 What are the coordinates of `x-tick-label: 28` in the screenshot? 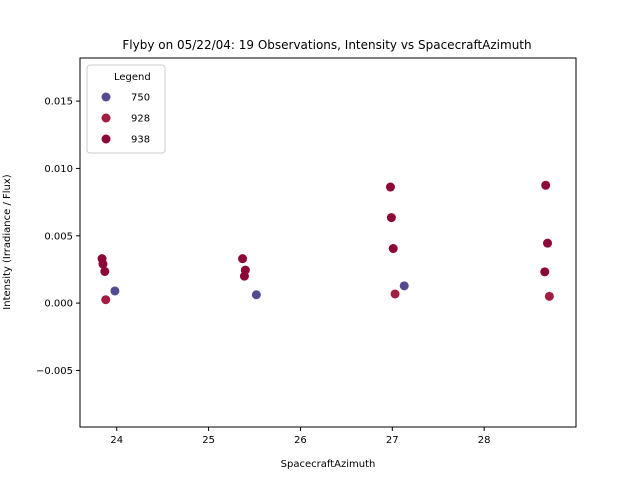 It's located at (484, 440).